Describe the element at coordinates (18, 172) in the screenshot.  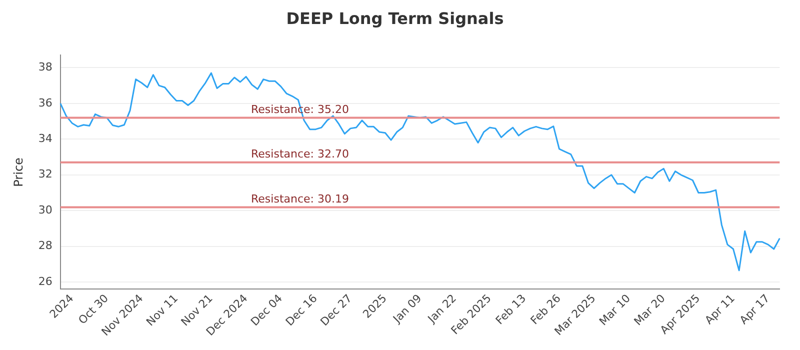
I see `y-axis-title: Price` at that location.